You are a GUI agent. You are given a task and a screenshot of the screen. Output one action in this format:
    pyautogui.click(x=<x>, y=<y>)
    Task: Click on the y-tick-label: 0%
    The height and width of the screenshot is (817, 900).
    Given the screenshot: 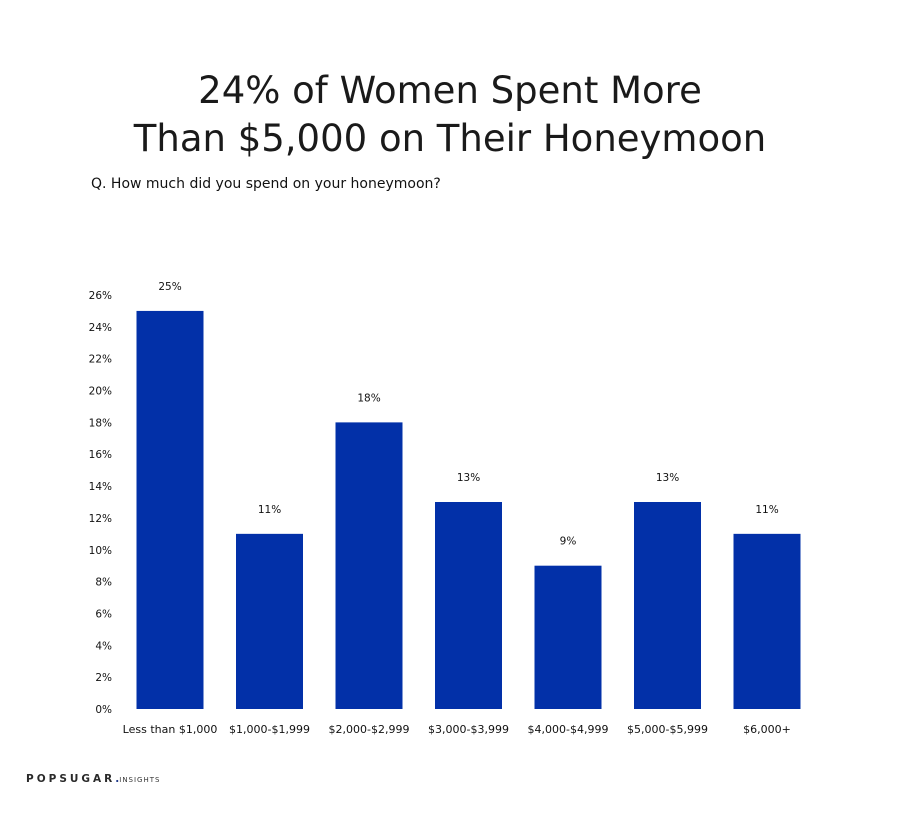 What is the action you would take?
    pyautogui.click(x=103, y=710)
    